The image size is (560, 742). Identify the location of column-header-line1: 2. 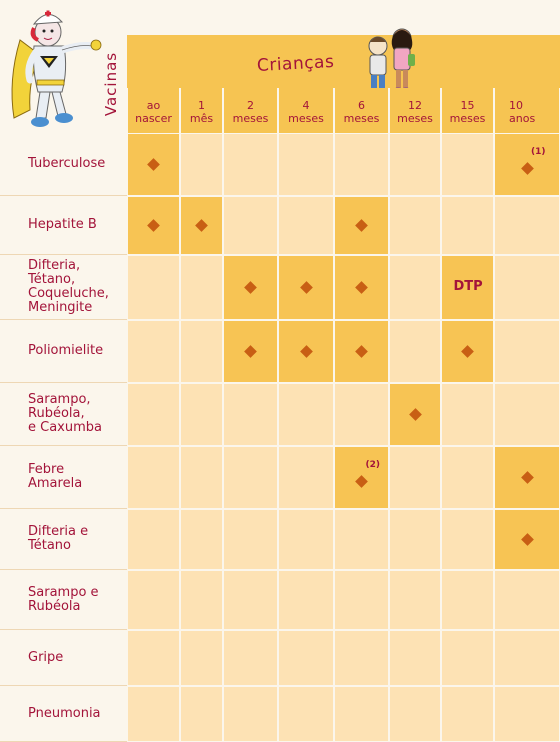
(250, 105).